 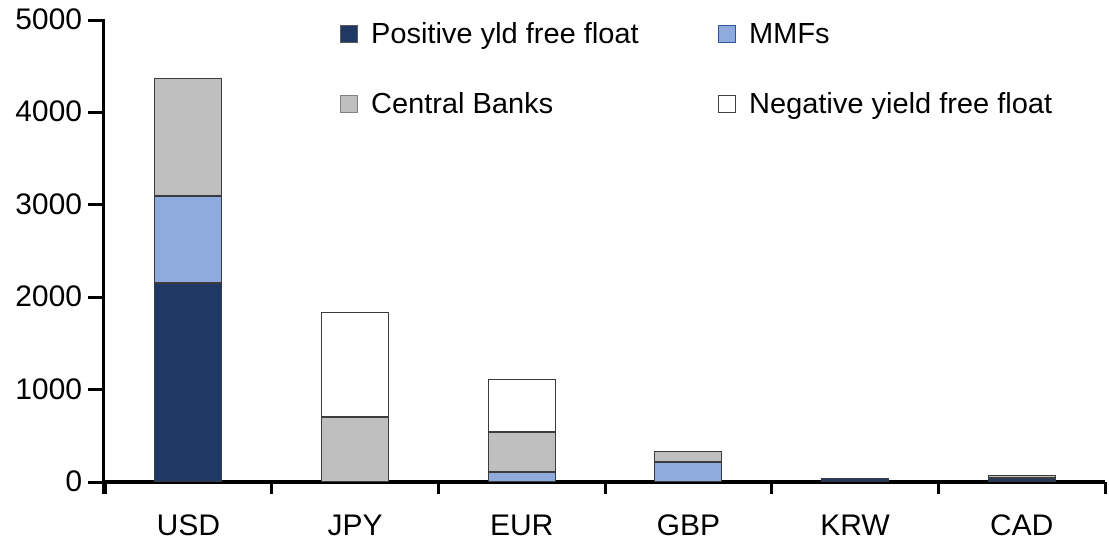 What do you see at coordinates (462, 104) in the screenshot?
I see `legend-label: Central Banks` at bounding box center [462, 104].